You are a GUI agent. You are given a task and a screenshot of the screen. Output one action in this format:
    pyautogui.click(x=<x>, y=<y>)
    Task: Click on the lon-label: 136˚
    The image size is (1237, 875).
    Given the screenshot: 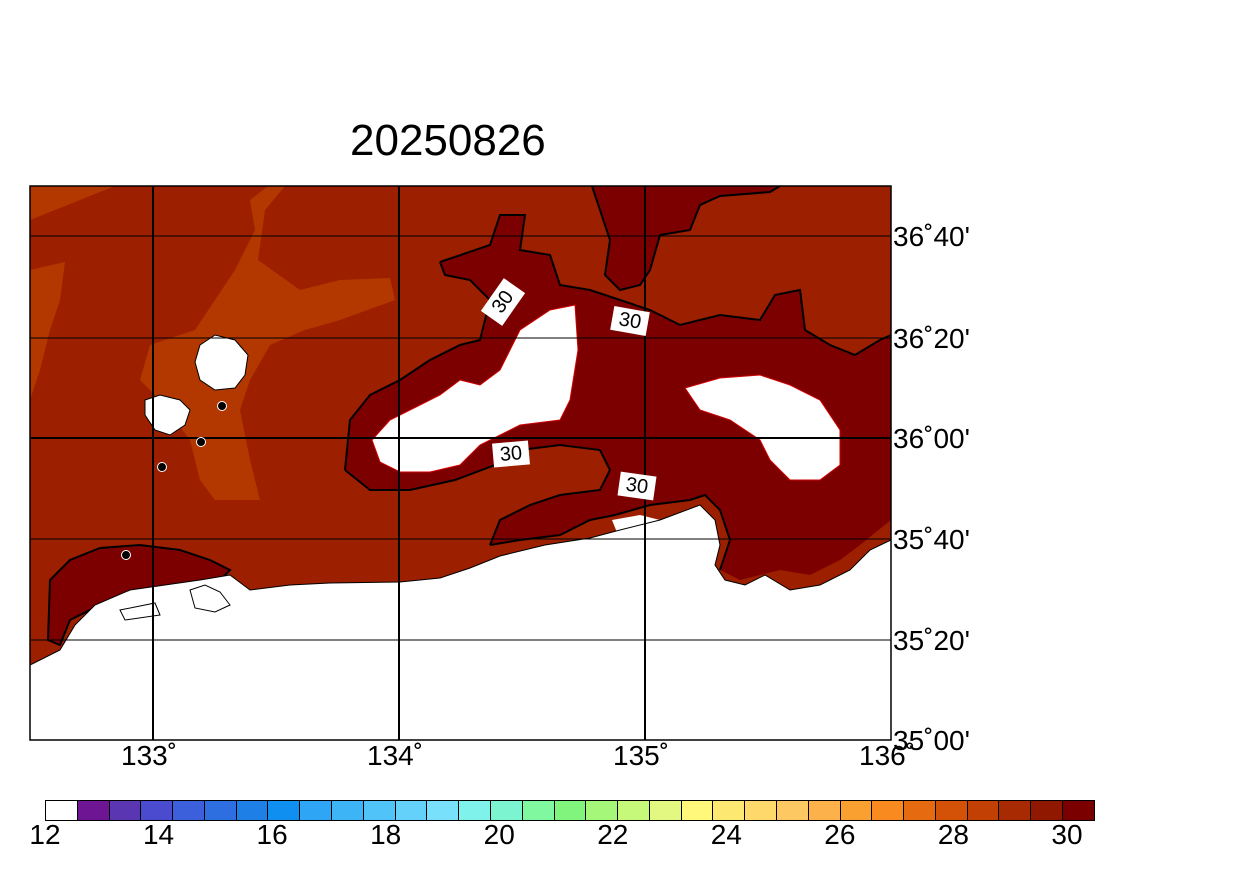 What is the action you would take?
    pyautogui.click(x=887, y=755)
    